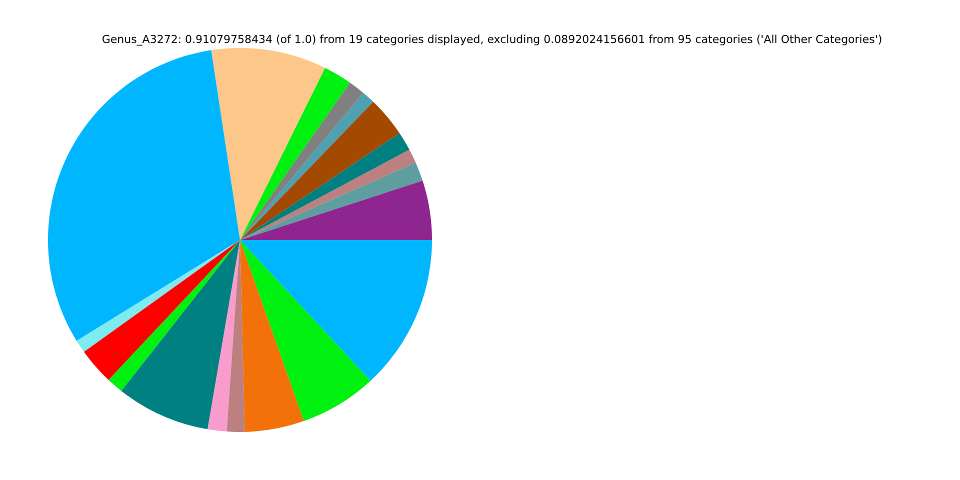 This screenshot has height=480, width=960. What do you see at coordinates (492, 39) in the screenshot?
I see `text: Genus_A3272: 0.91079758434 (of 1.0) from 19 categories displayed, excluding 0.0892024156601 from 95 categories ('All Other Categories')` at bounding box center [492, 39].